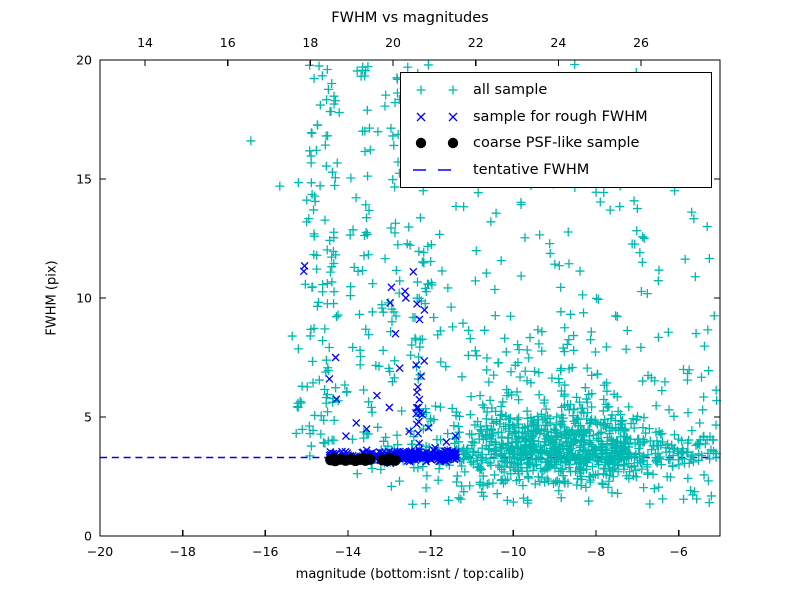  What do you see at coordinates (556, 143) in the screenshot?
I see `legend-label: coarse PSF-like sample` at bounding box center [556, 143].